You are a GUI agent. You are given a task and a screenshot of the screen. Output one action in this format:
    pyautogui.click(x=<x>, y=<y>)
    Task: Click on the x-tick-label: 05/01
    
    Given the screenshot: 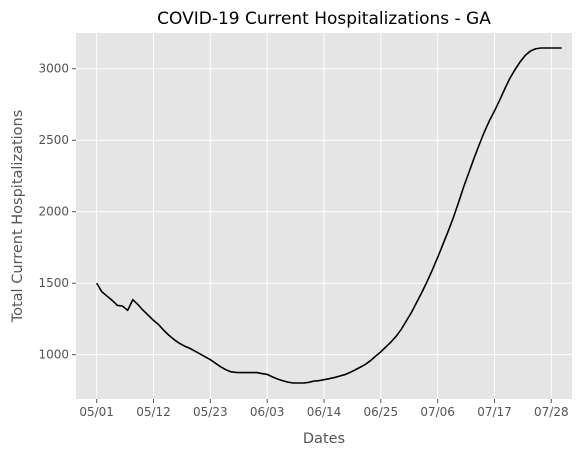 What is the action you would take?
    pyautogui.click(x=96, y=412)
    